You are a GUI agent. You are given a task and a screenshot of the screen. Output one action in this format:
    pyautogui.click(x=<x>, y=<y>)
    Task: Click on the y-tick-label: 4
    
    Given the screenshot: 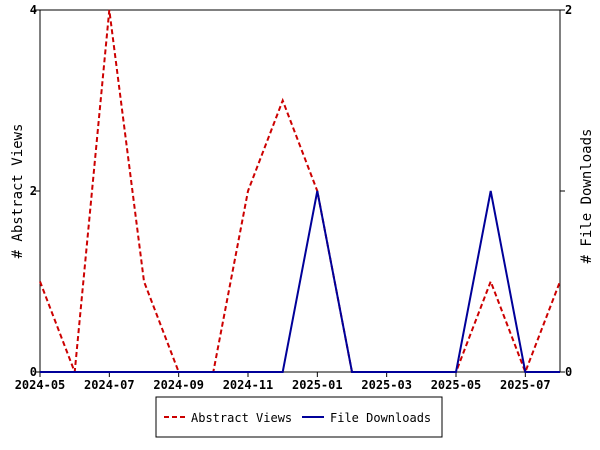 What is the action you would take?
    pyautogui.click(x=33, y=10)
    